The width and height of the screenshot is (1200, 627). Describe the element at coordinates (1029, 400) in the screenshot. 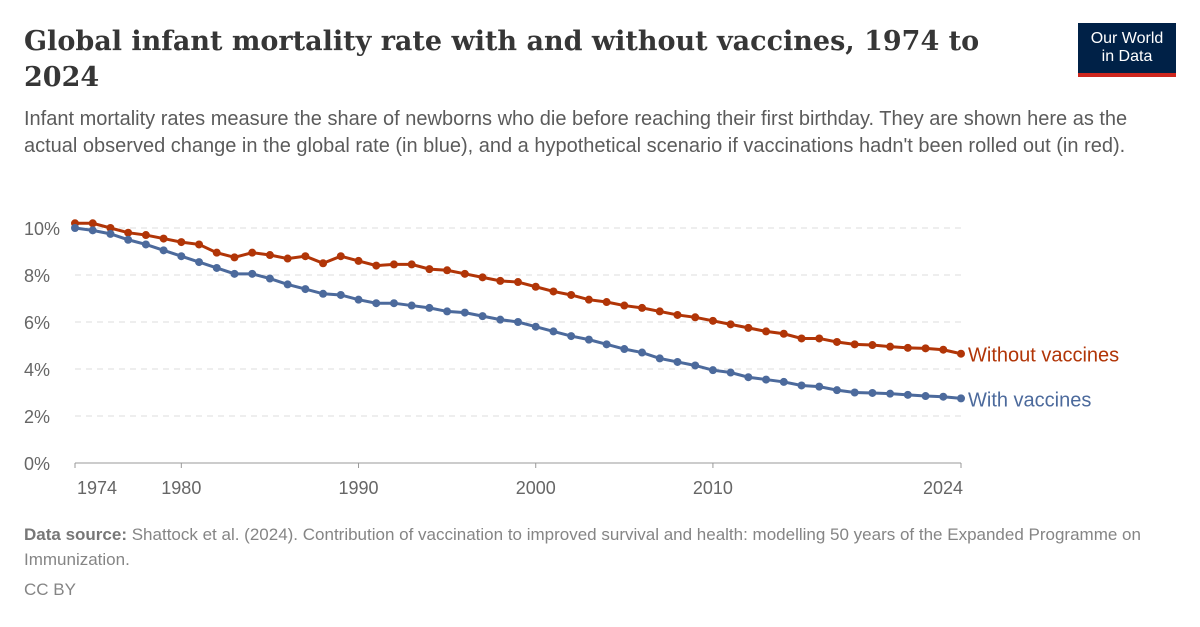

I see `series-label: With vaccines` at that location.